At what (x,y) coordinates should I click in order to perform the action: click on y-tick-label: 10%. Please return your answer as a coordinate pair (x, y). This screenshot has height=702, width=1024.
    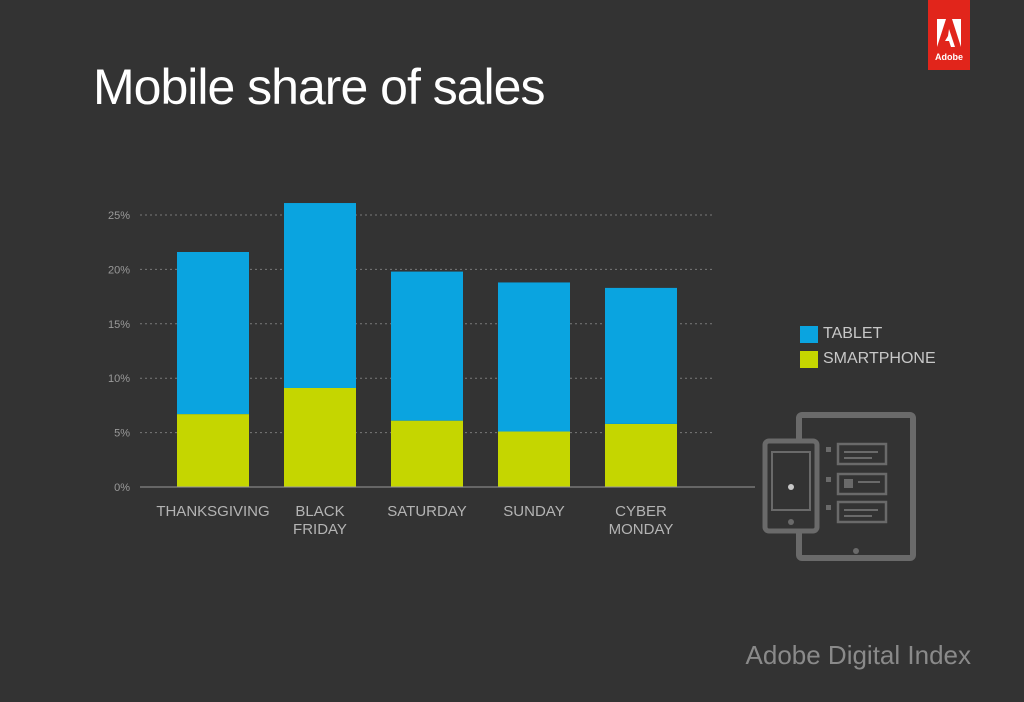
    Looking at the image, I should click on (119, 379).